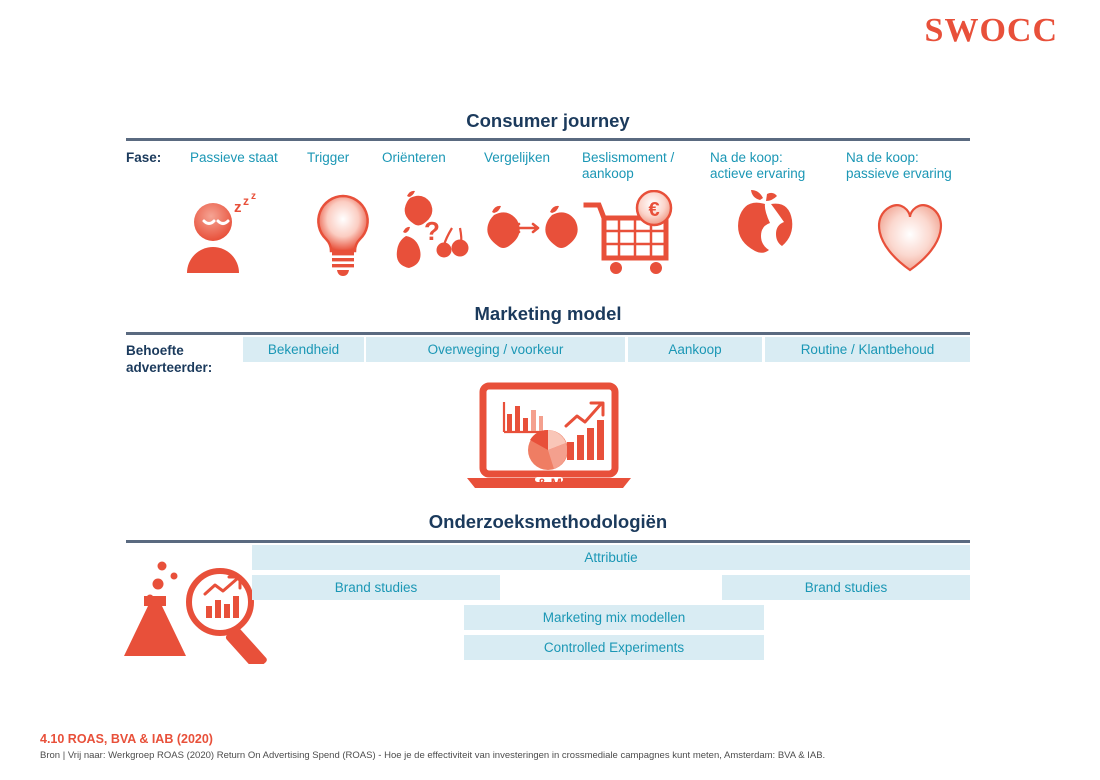 The height and width of the screenshot is (780, 1100). I want to click on phase-label-2: Oriënteren, so click(414, 157).